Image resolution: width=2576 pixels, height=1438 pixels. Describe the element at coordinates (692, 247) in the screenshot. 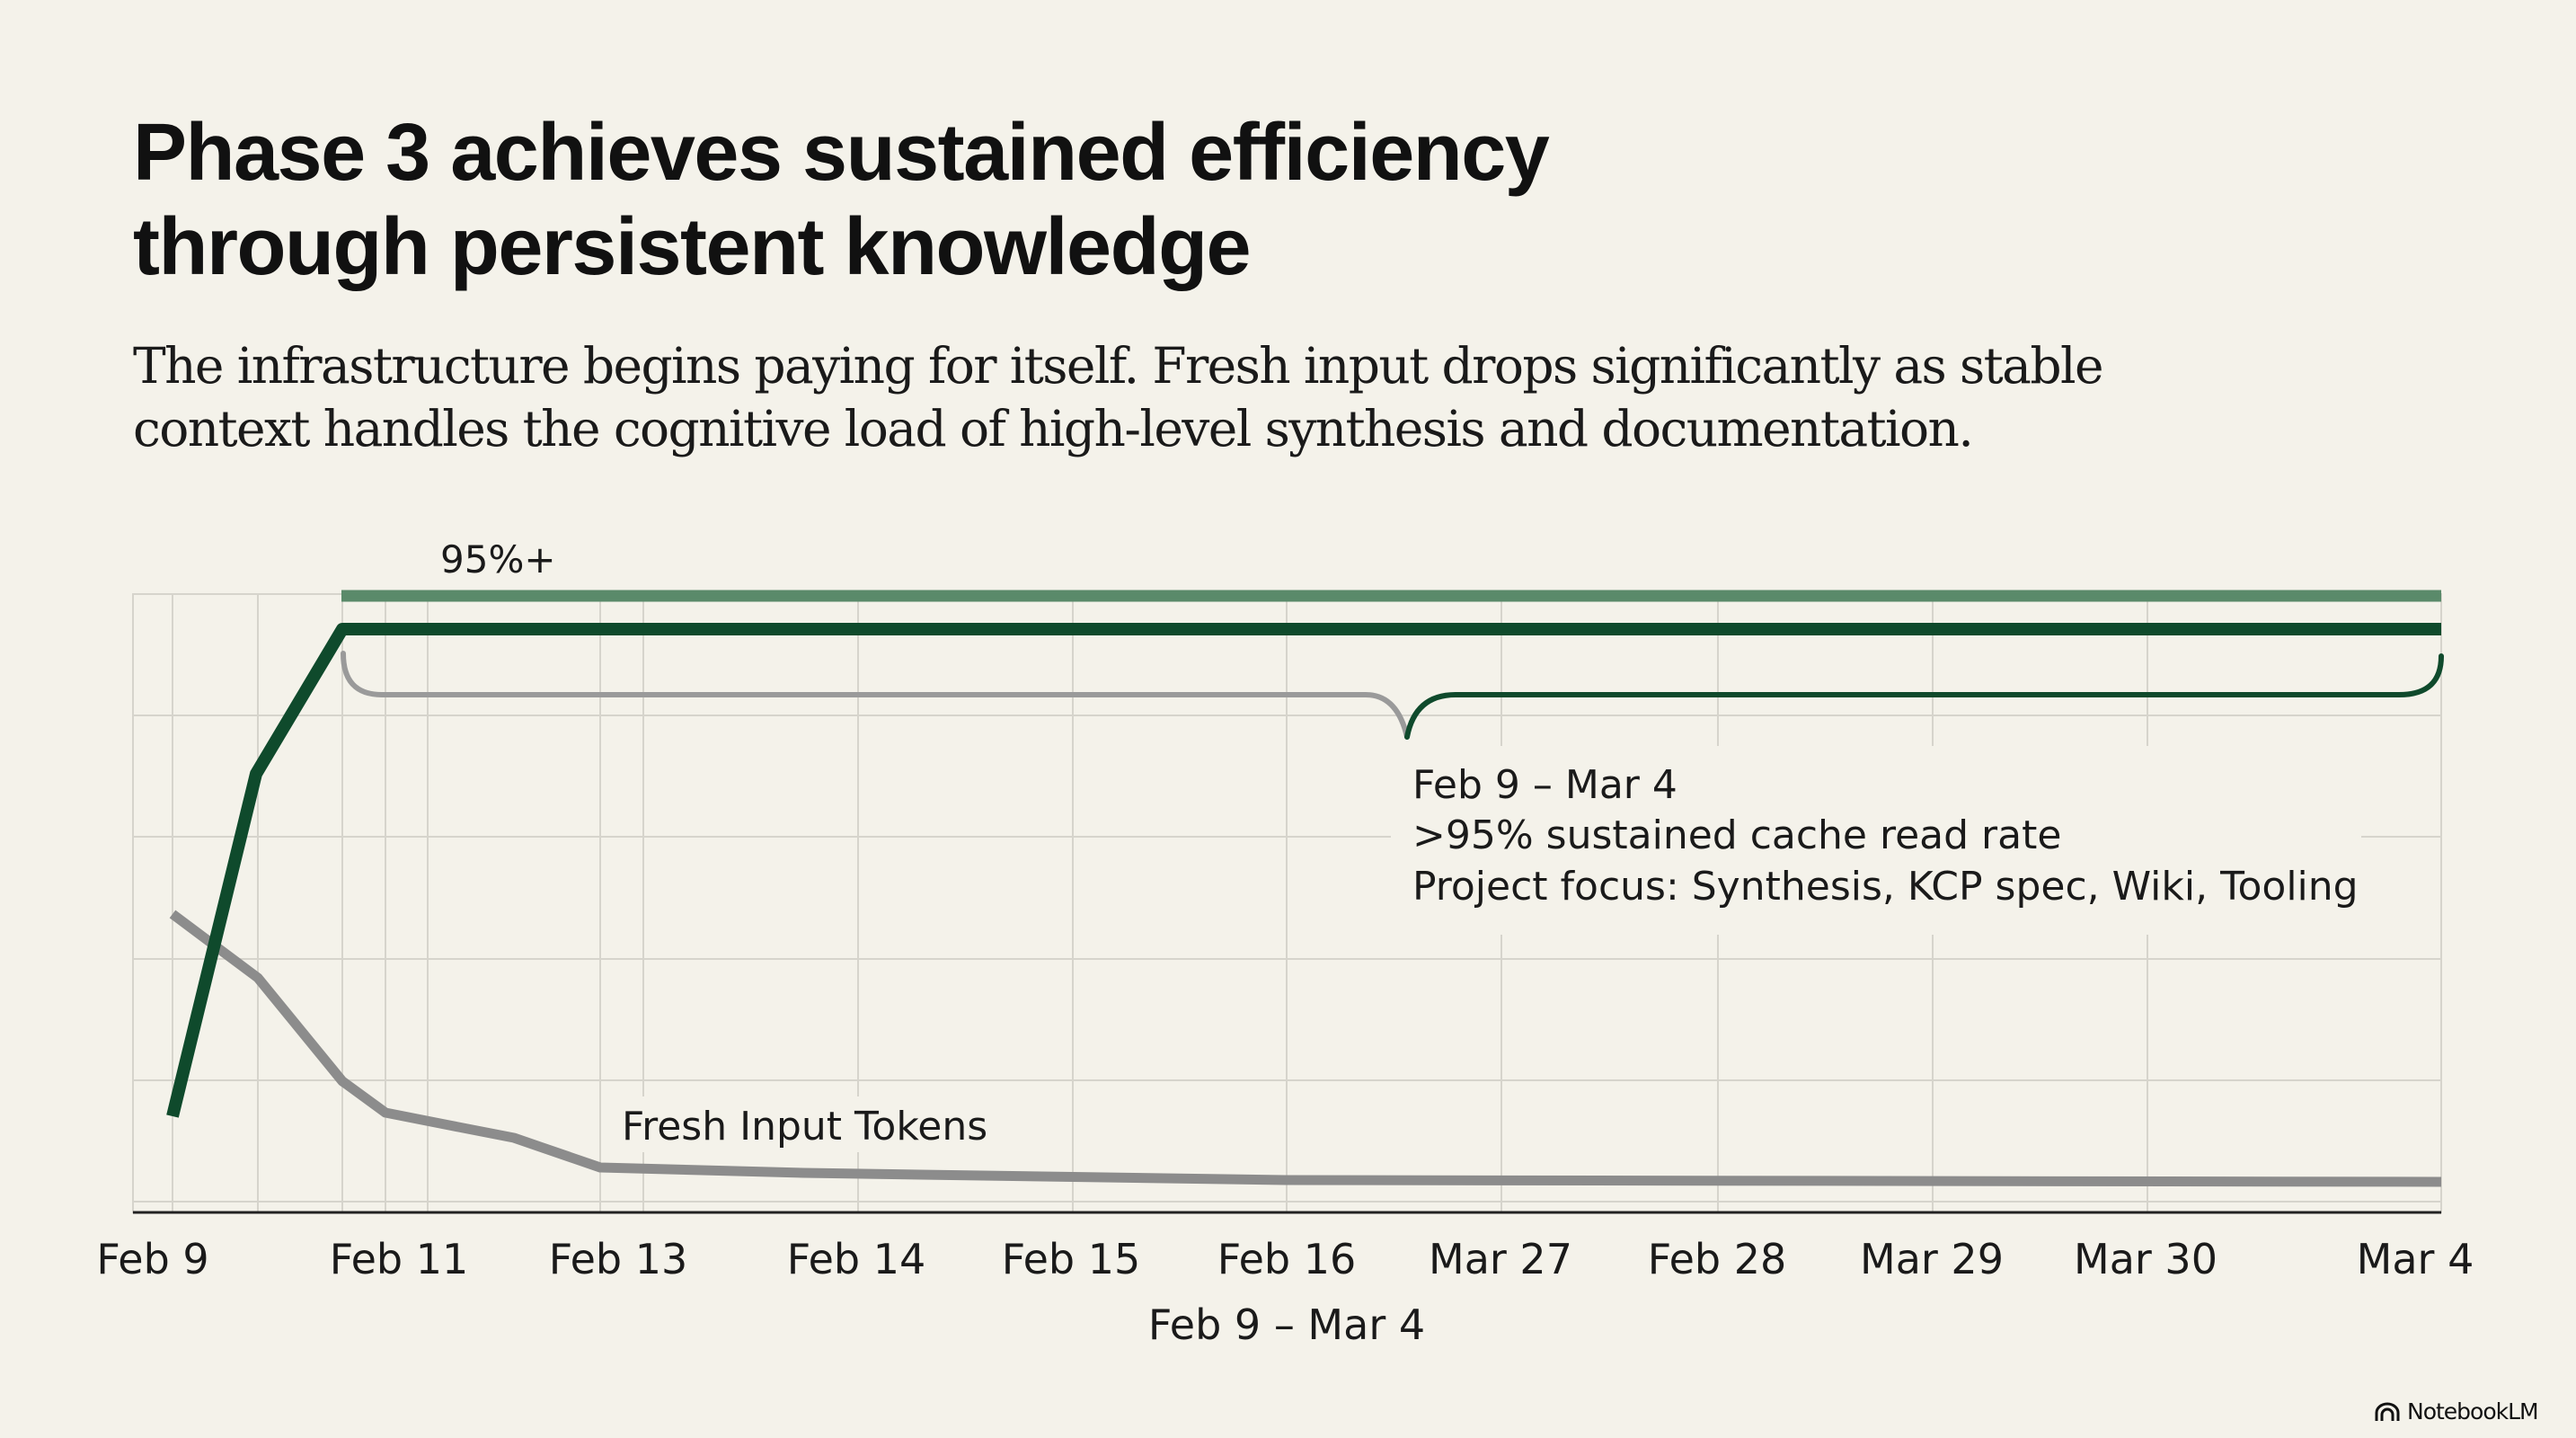

I see `title-line-2: through persistent knowledge` at that location.